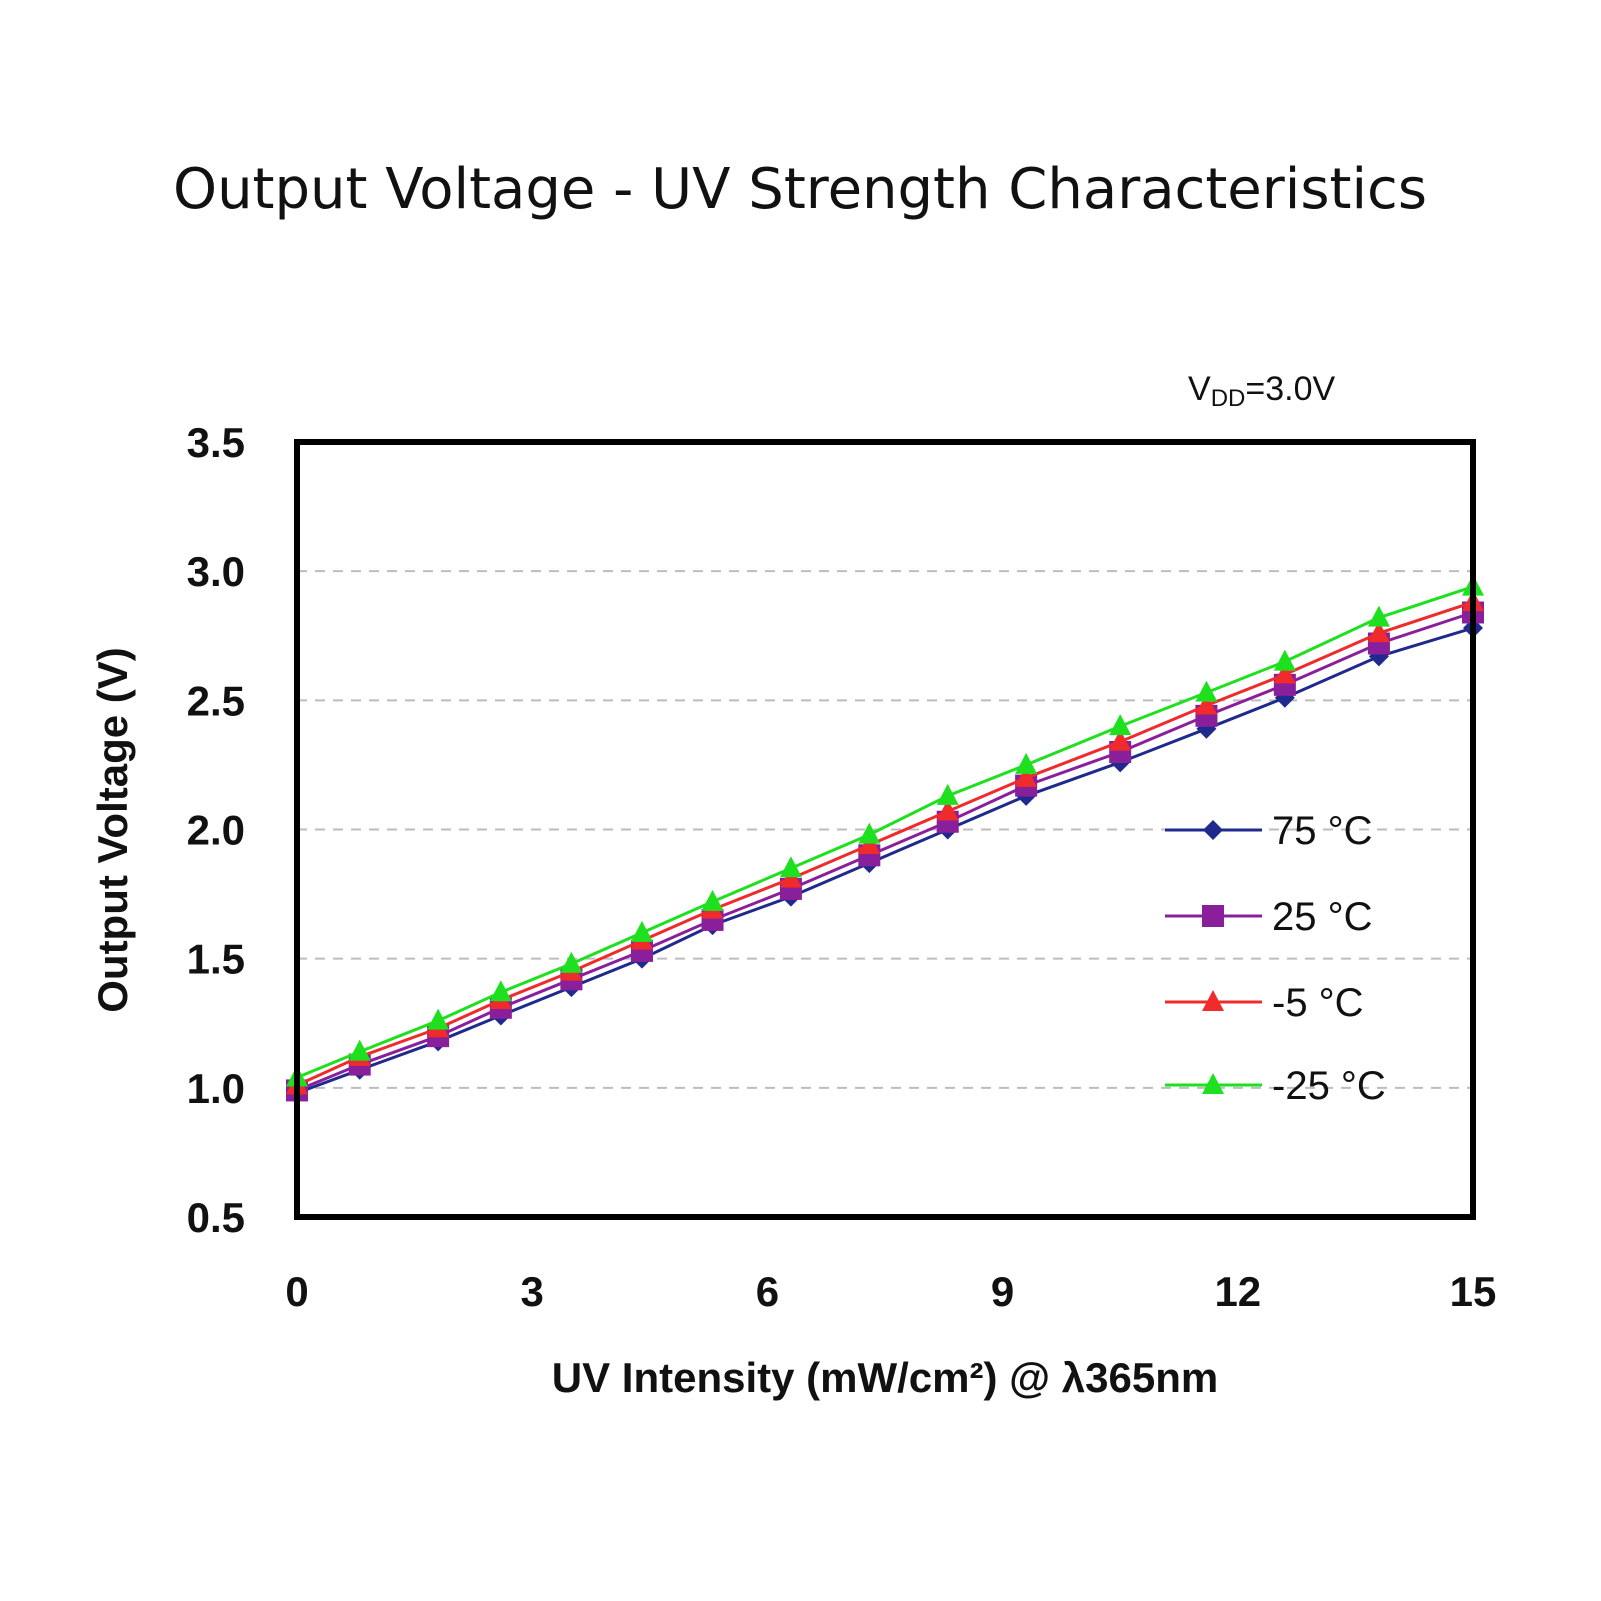 This screenshot has height=1601, width=1601. Describe the element at coordinates (112, 830) in the screenshot. I see `y-axis-label: Output Voltage (V)` at that location.